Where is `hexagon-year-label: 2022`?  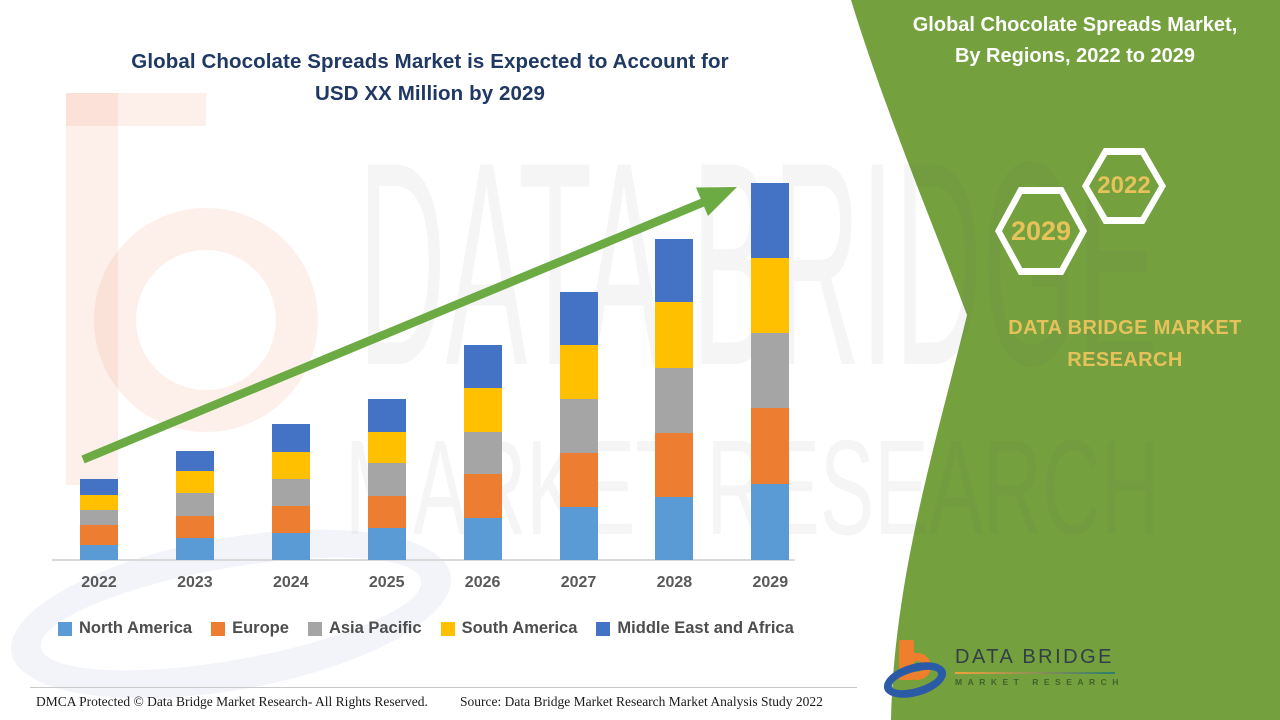
hexagon-year-label: 2022 is located at coordinates (1124, 185).